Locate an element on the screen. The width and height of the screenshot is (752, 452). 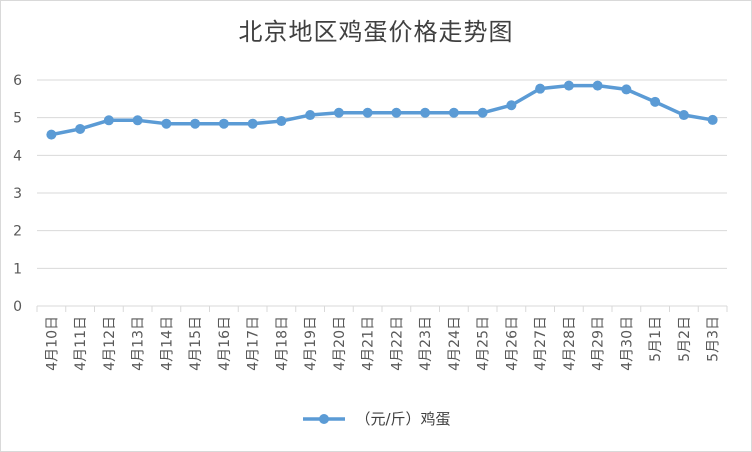
x-tick-label: 5月1日 is located at coordinates (656, 339).